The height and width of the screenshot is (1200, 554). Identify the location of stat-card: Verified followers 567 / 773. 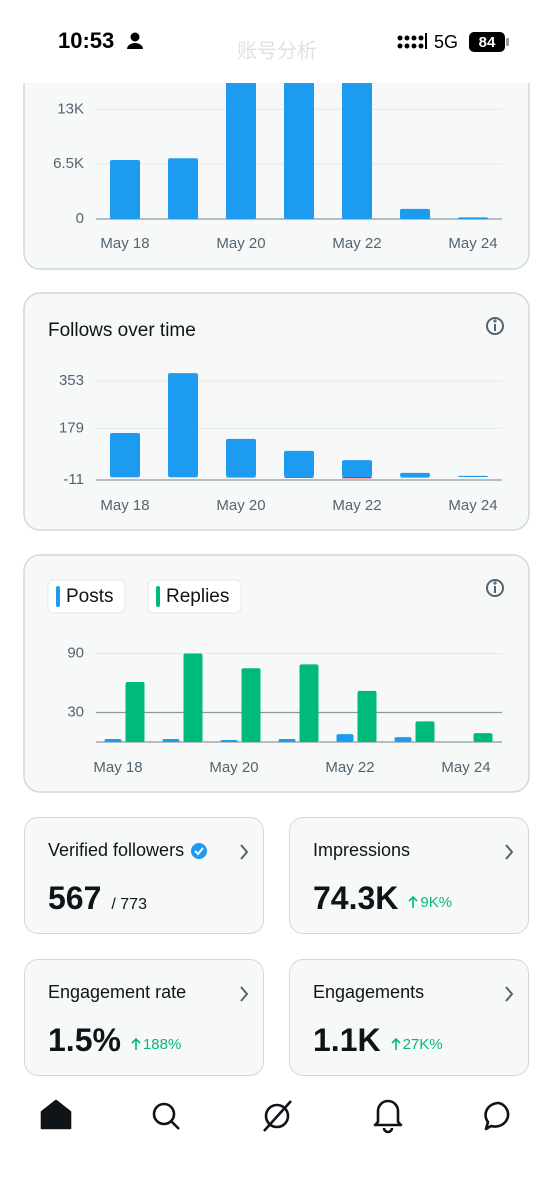
(144, 875).